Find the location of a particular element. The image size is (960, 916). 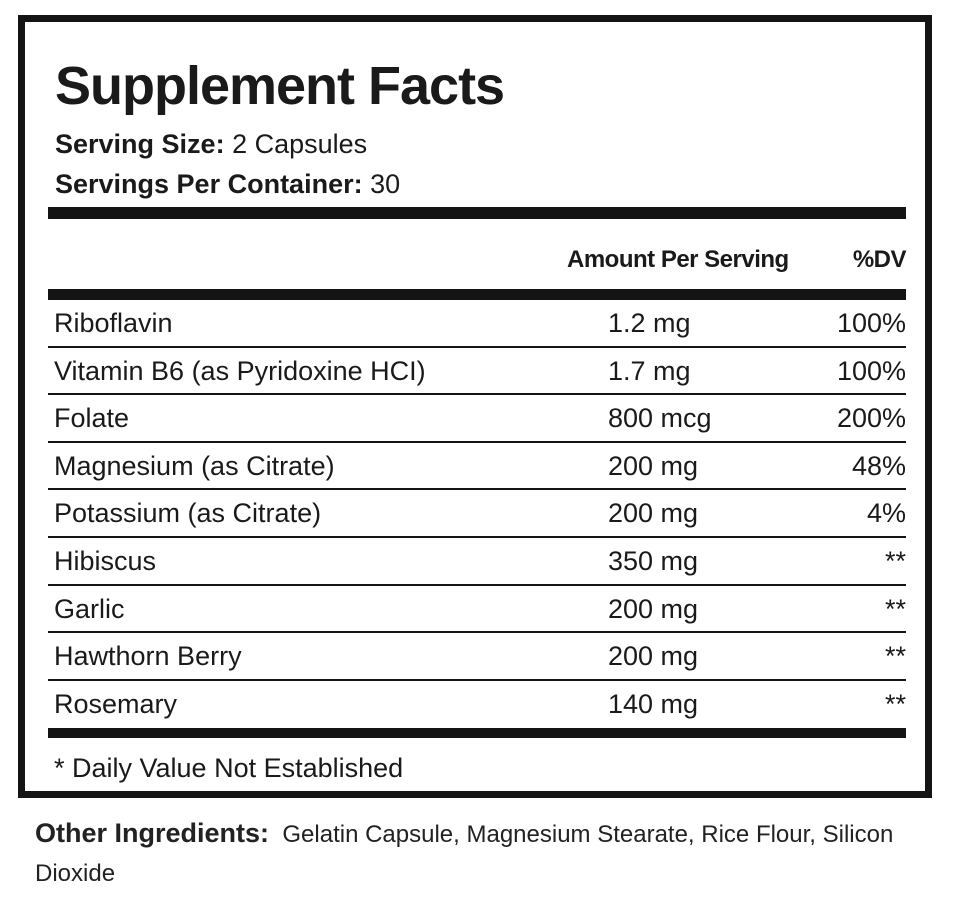

header-amount: Amount Per Serving is located at coordinates (678, 259).